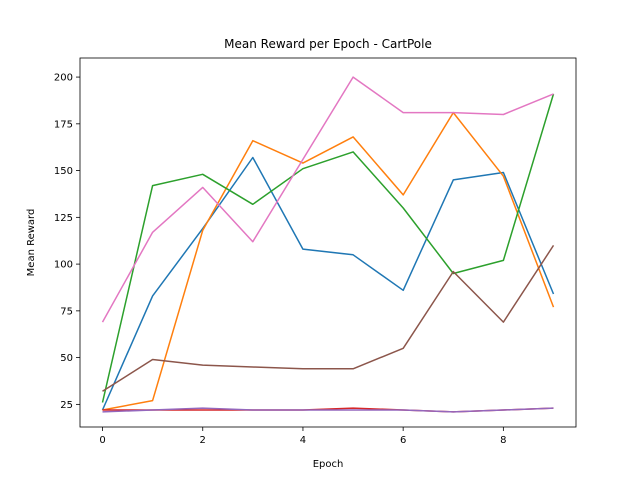  What do you see at coordinates (31, 243) in the screenshot?
I see `y-axis-title: Mean Reward` at bounding box center [31, 243].